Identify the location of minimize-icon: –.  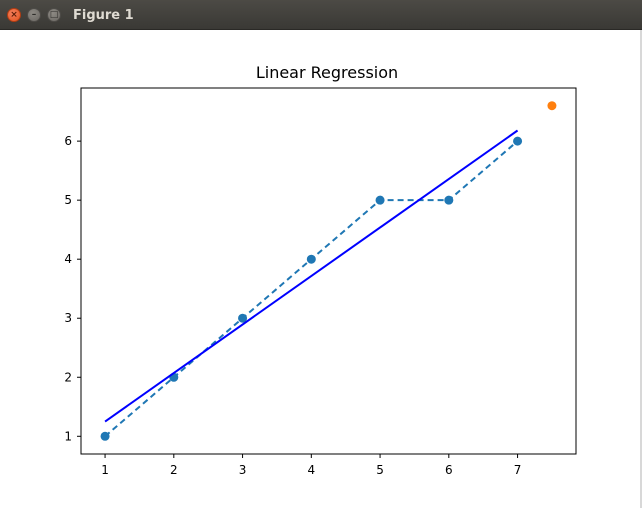
(34, 15).